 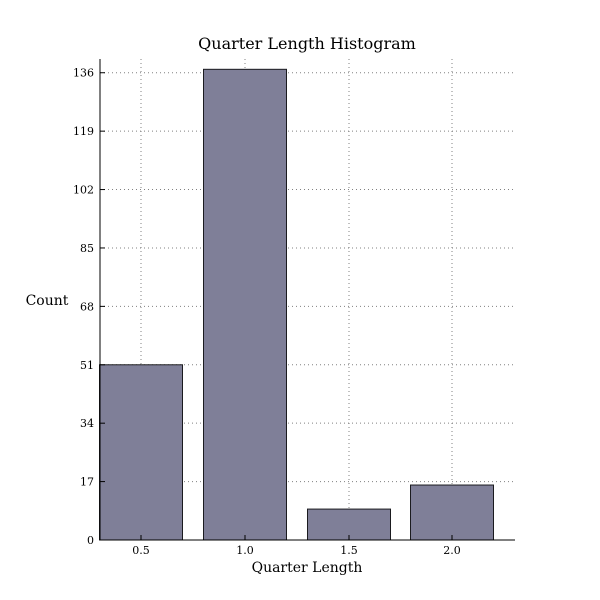 I want to click on y-tick-label-68: 68, so click(x=87, y=306).